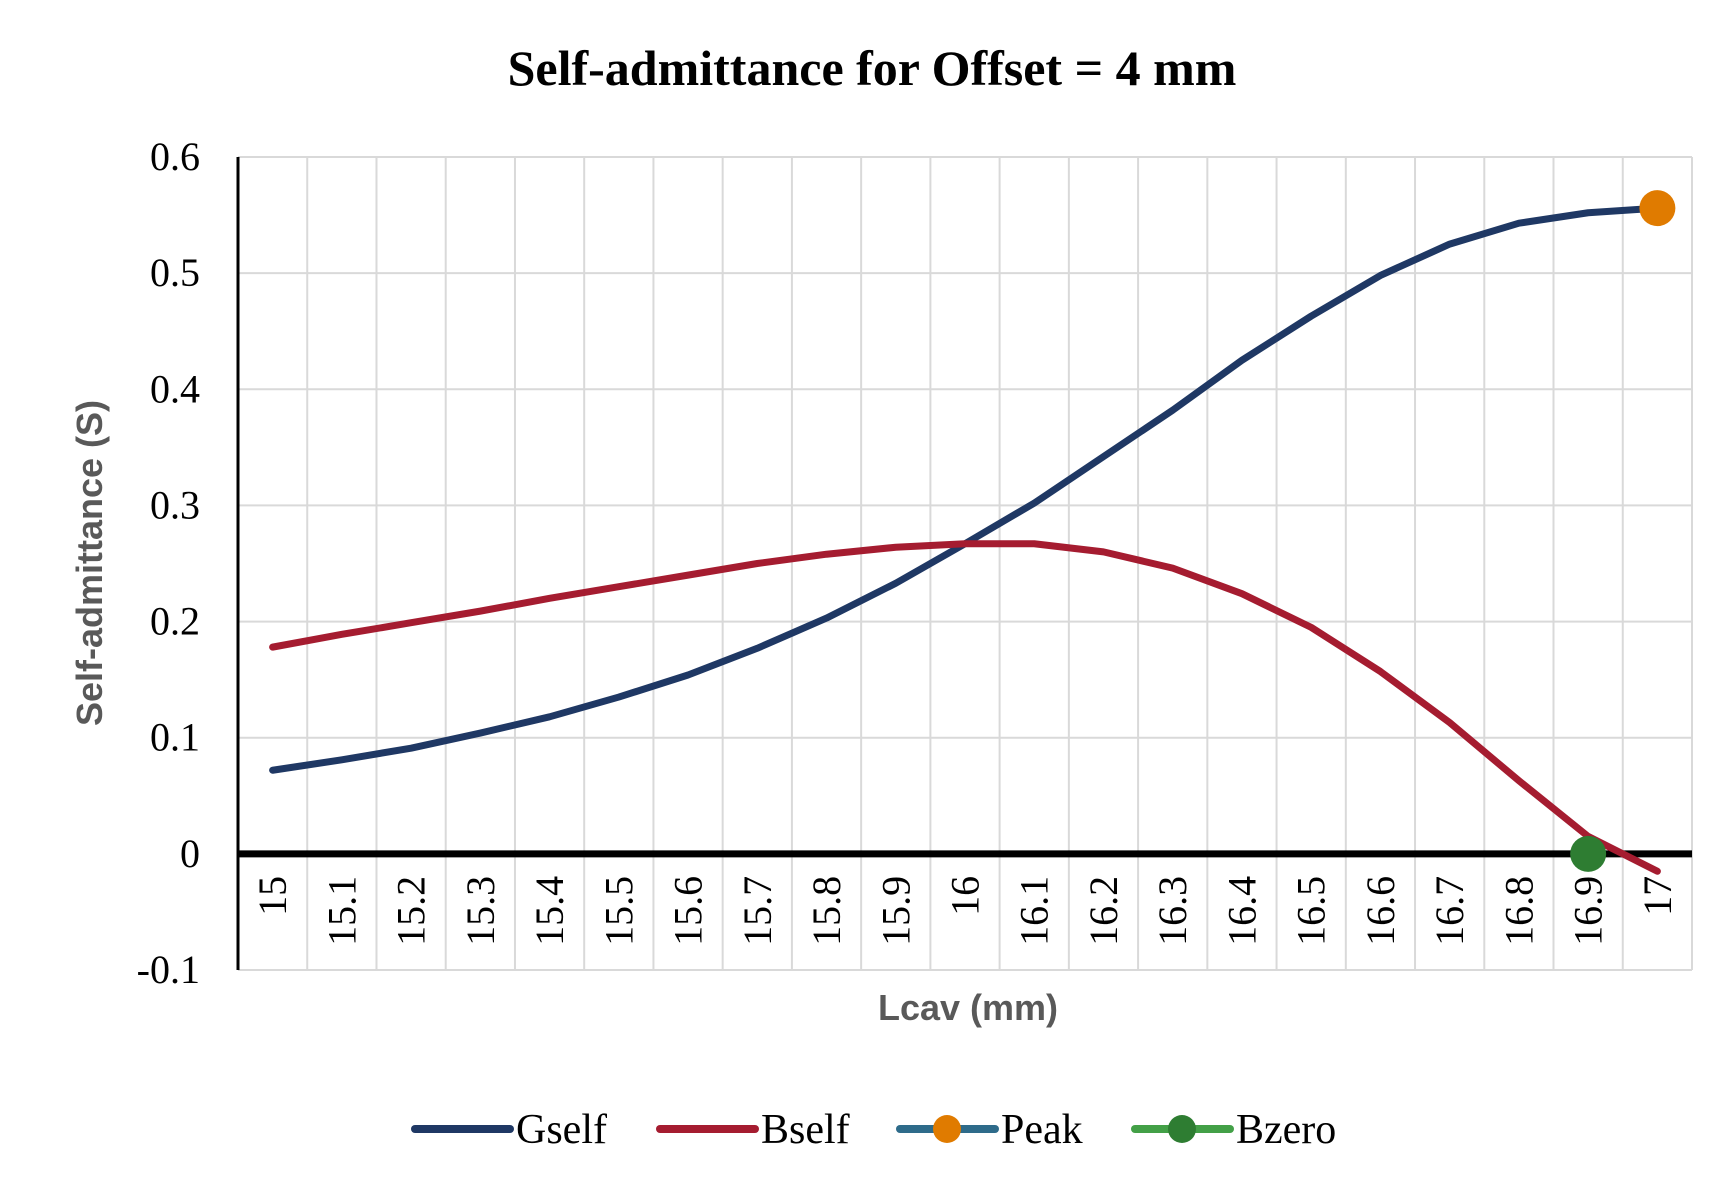  What do you see at coordinates (1588, 911) in the screenshot?
I see `x-tick-label: 16.9` at bounding box center [1588, 911].